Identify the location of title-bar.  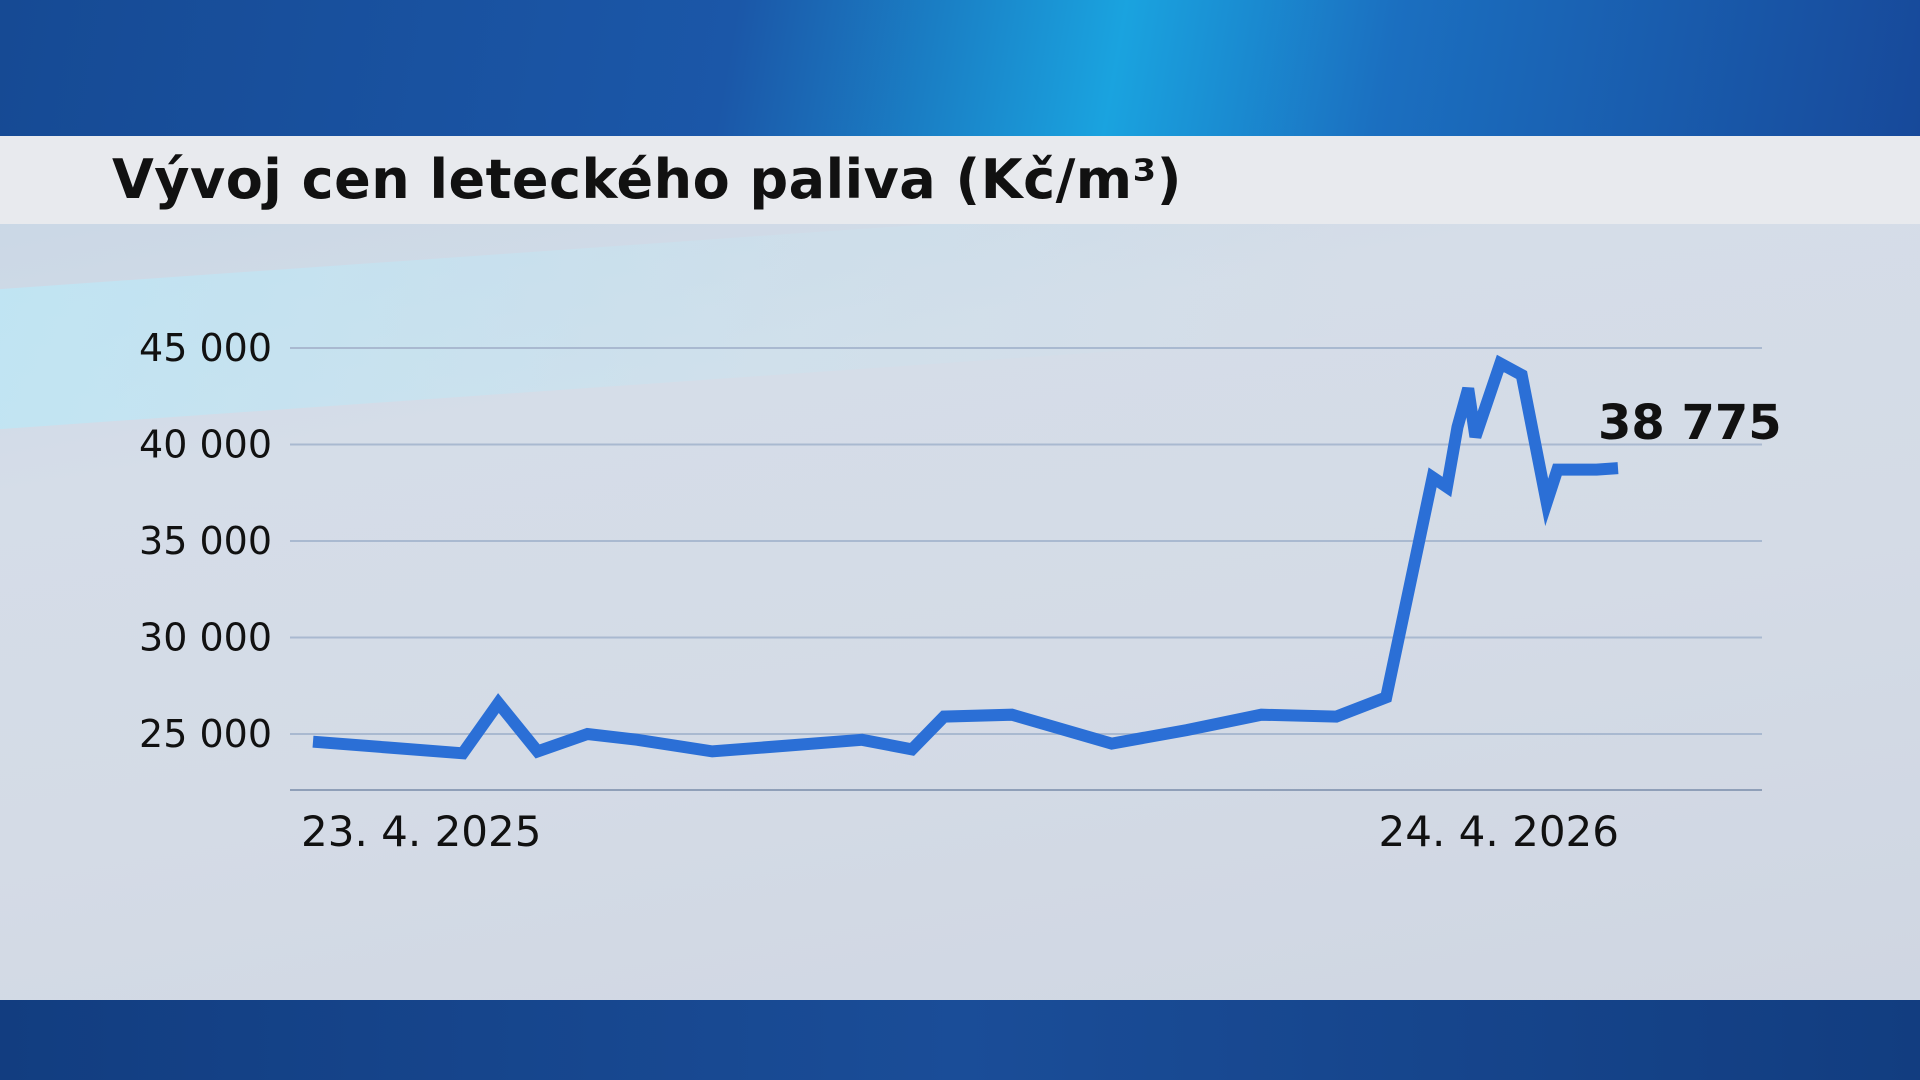
(960, 180).